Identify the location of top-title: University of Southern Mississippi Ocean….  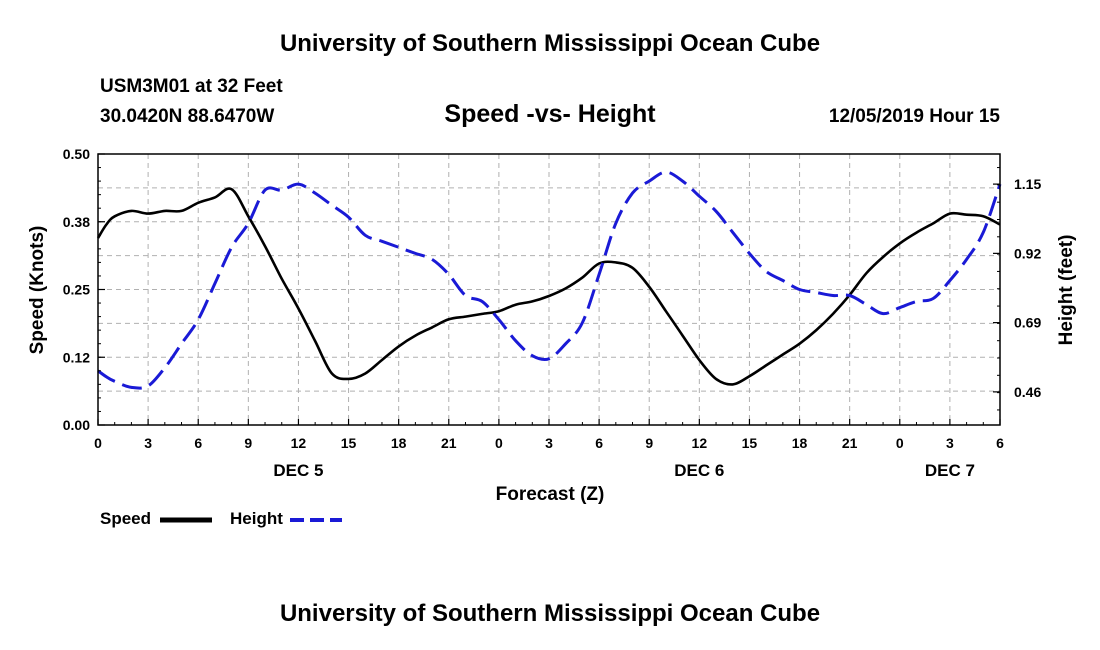
(550, 43).